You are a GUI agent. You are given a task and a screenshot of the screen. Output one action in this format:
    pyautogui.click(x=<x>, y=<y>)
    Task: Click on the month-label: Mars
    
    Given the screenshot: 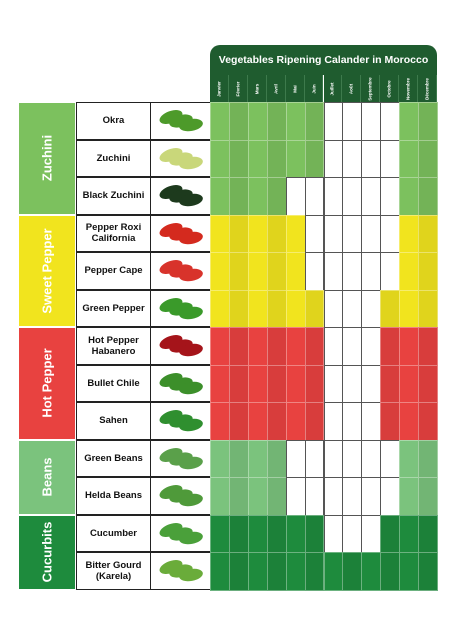 What is the action you would take?
    pyautogui.click(x=257, y=88)
    